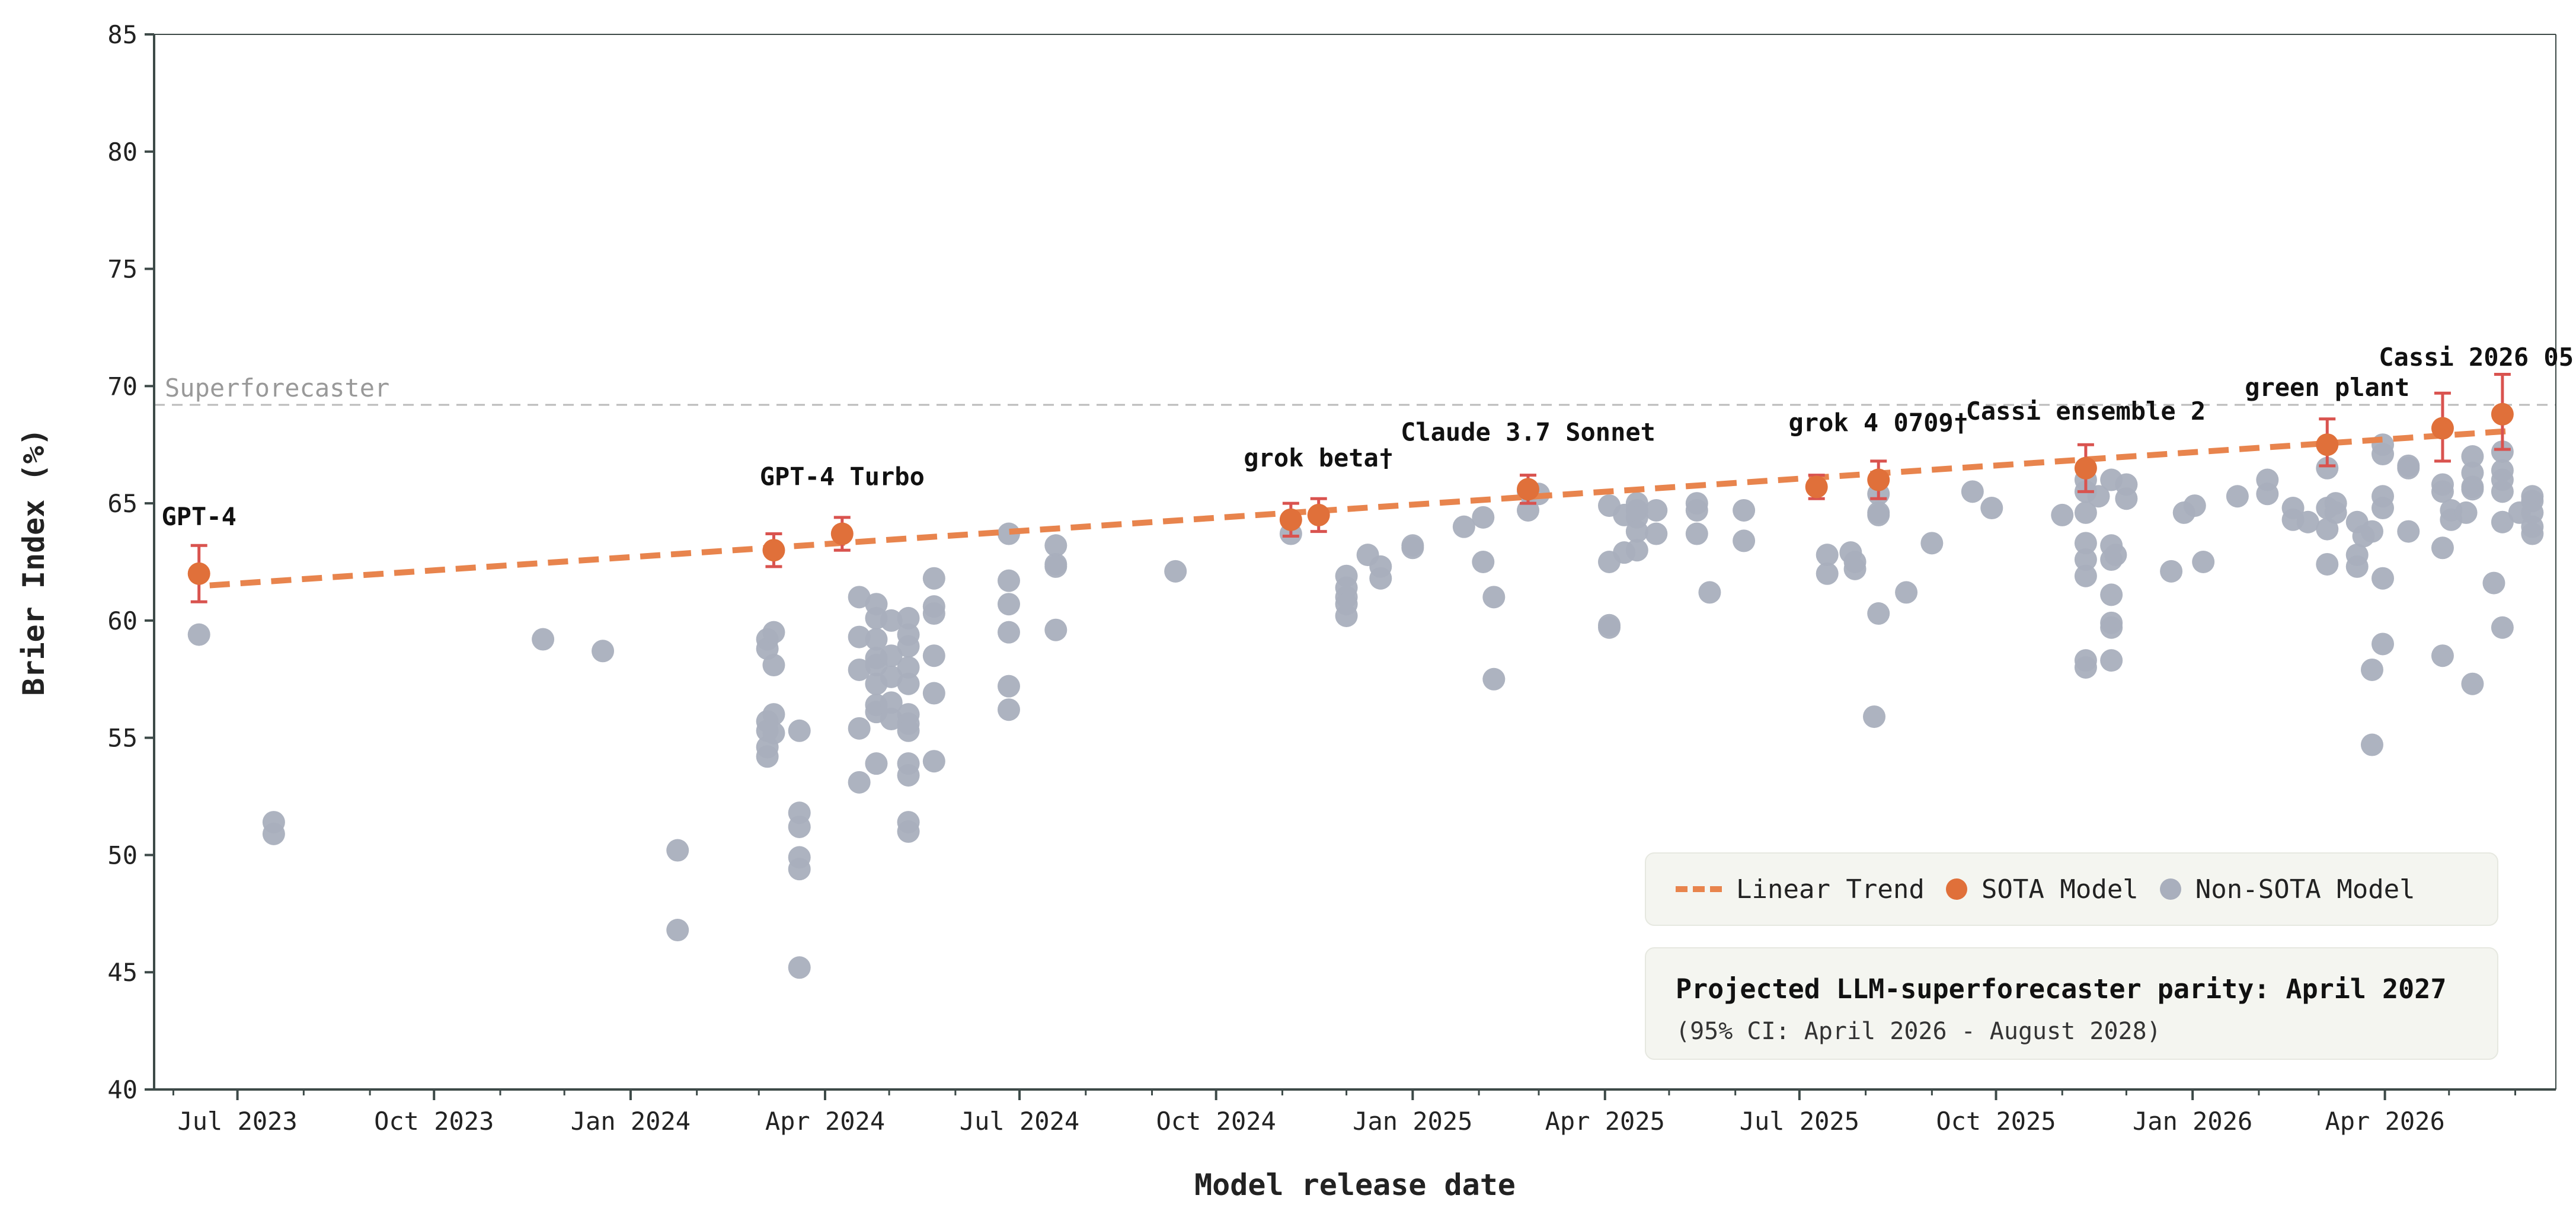 Image resolution: width=2576 pixels, height=1227 pixels. Describe the element at coordinates (122, 620) in the screenshot. I see `y-tick-label: 60` at that location.